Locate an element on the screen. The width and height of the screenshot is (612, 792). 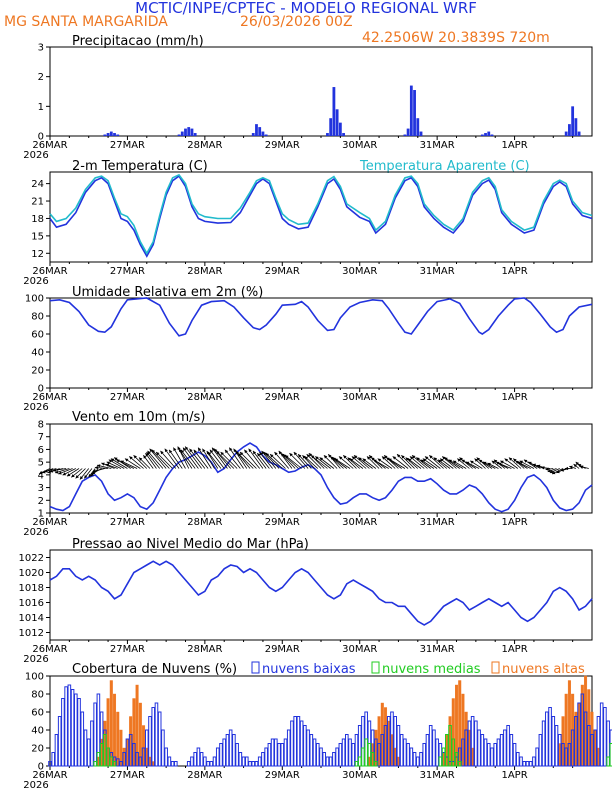
clouds-legend-low: nuvens baixas is located at coordinates (309, 669).